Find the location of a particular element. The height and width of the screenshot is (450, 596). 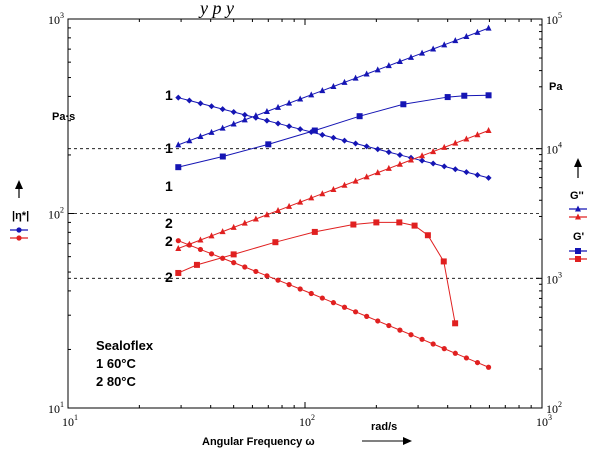

y-right-tick-label: 10⁵ is located at coordinates (554, 19).